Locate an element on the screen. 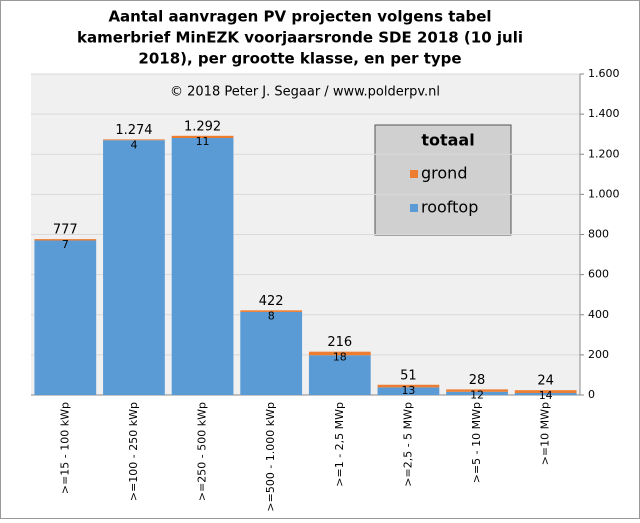 The height and width of the screenshot is (523, 640). x-tick-label: >=5 - 10 MWp is located at coordinates (476, 442).